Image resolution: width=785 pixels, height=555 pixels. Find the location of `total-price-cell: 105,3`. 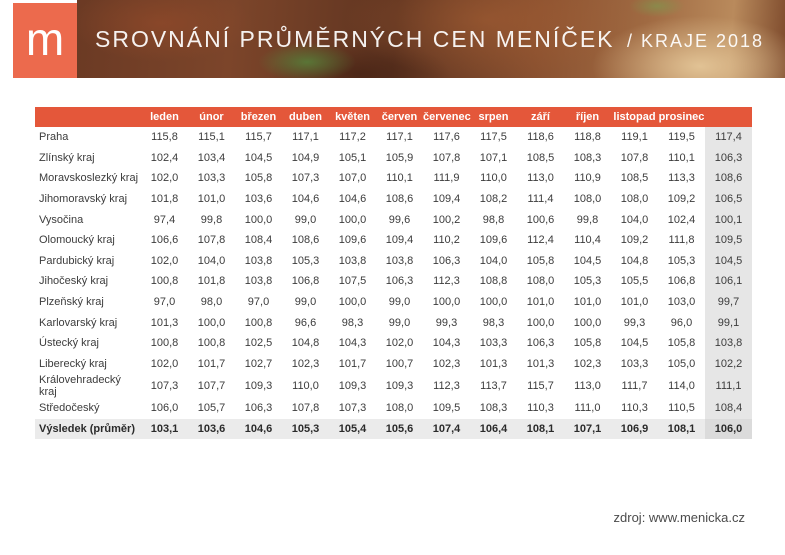

total-price-cell: 105,3 is located at coordinates (305, 429).